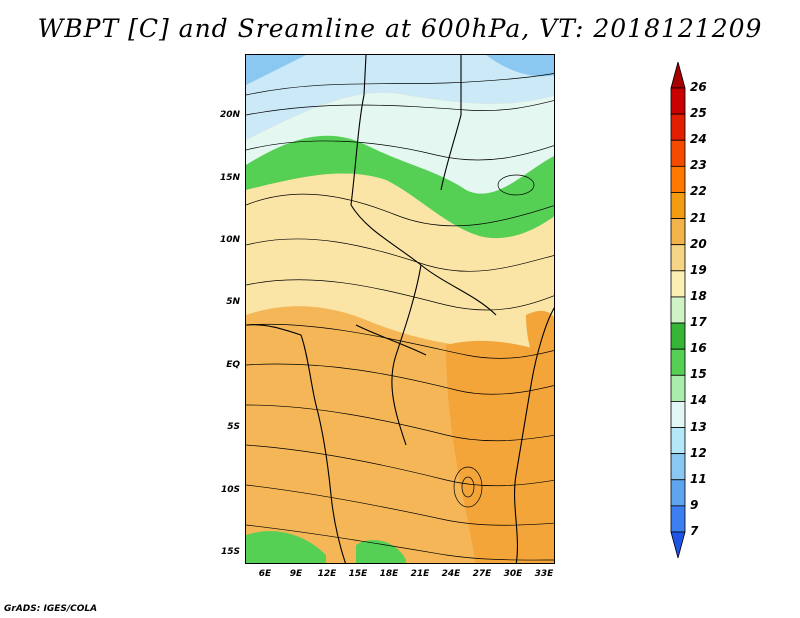  Describe the element at coordinates (698, 113) in the screenshot. I see `colorbar-label: 25` at that location.